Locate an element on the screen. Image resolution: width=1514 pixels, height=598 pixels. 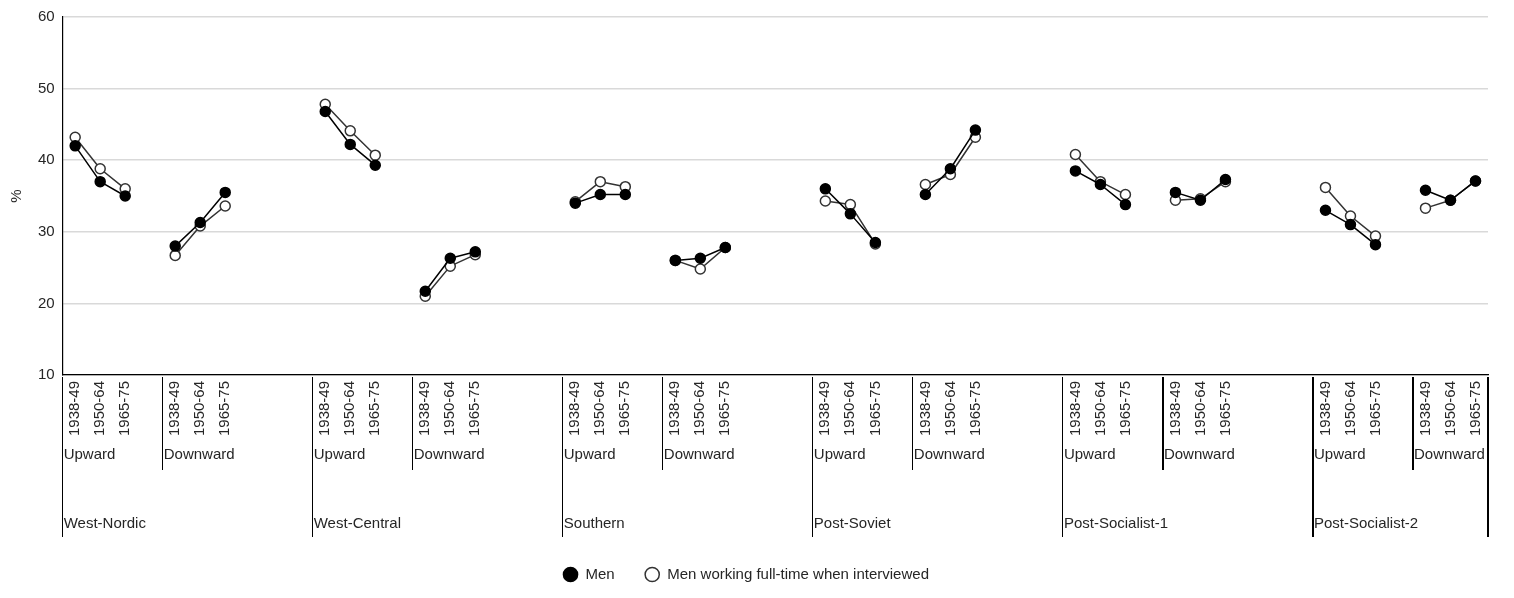
y-tick-label: 60 is located at coordinates (46, 16).